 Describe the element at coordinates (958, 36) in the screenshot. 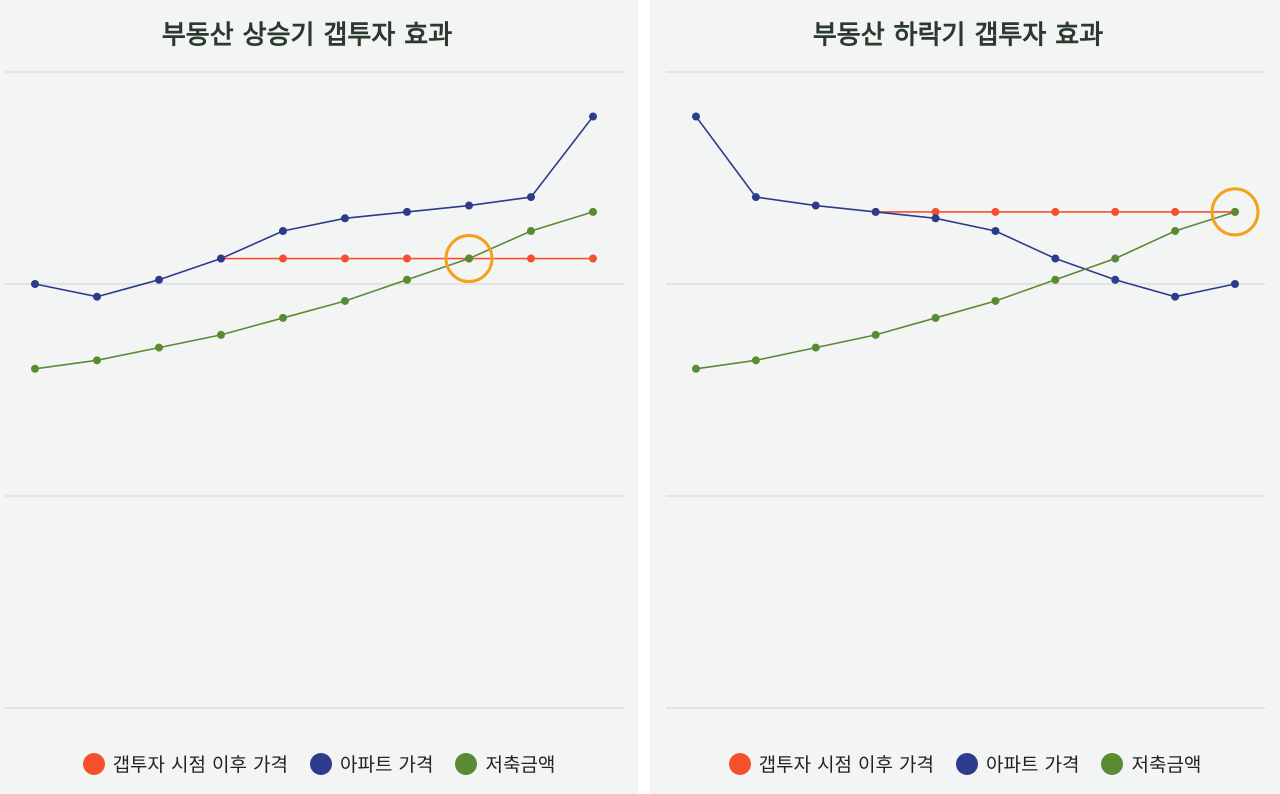

I see `chart-title: 부동산 하락기 갭투자 효과` at that location.